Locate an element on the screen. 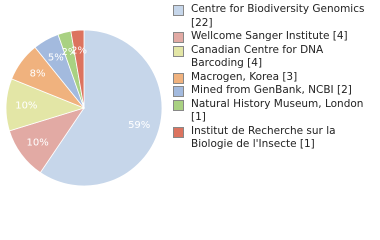  slice-label: 8% is located at coordinates (38, 74).